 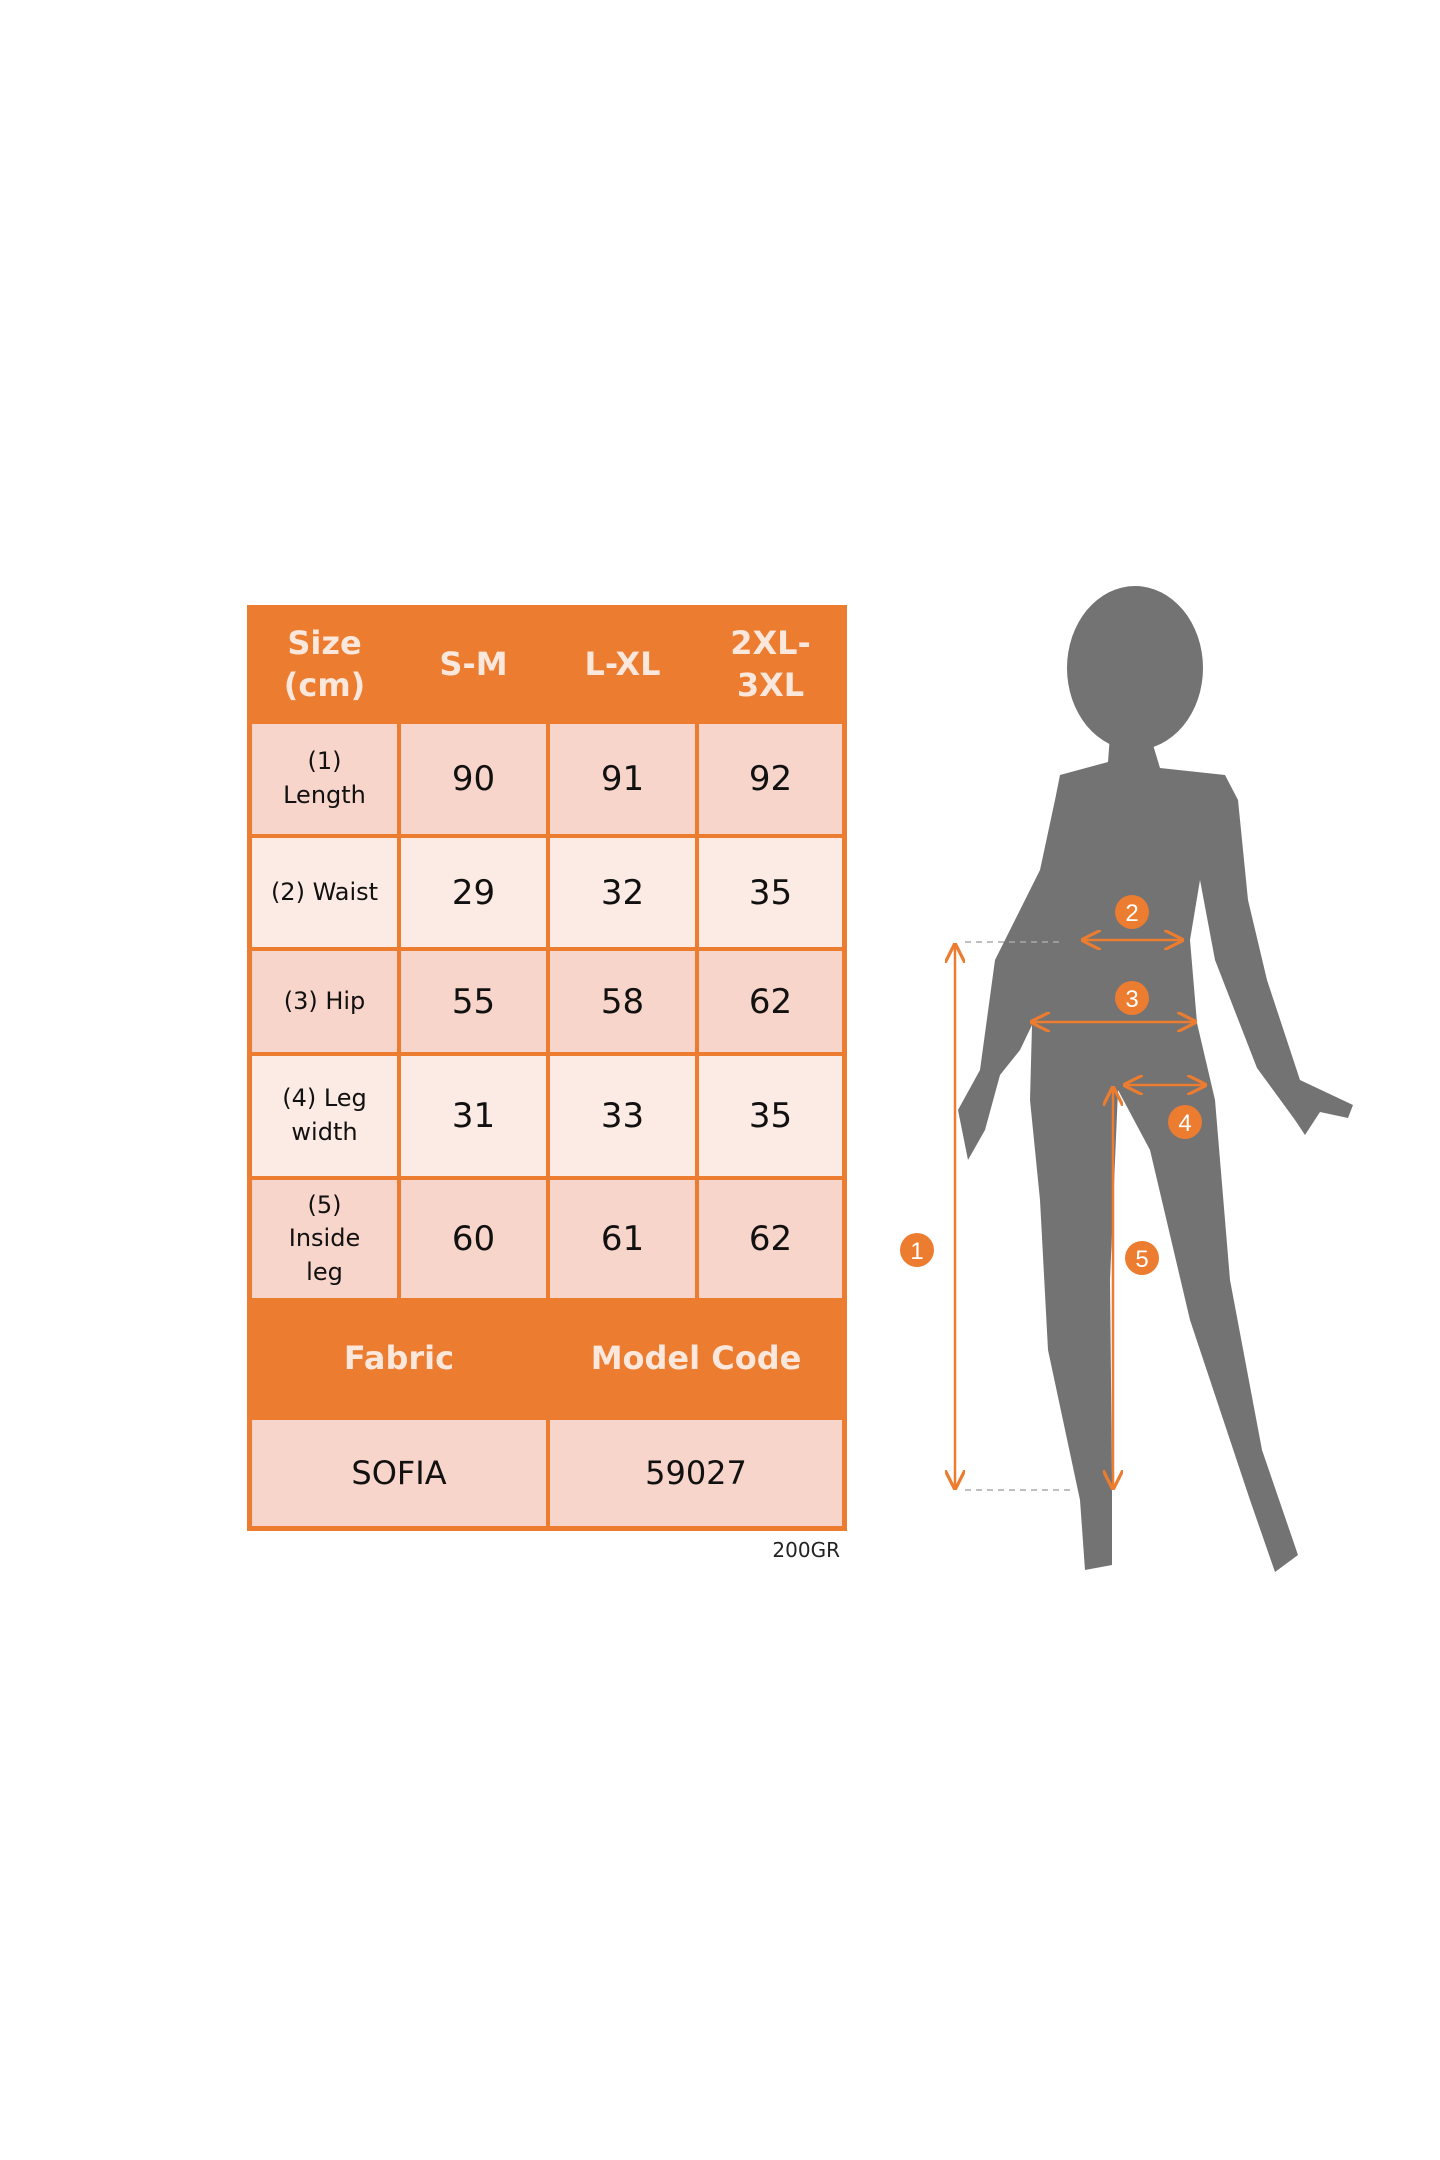 What do you see at coordinates (622, 892) in the screenshot?
I see `value-cell: 32` at bounding box center [622, 892].